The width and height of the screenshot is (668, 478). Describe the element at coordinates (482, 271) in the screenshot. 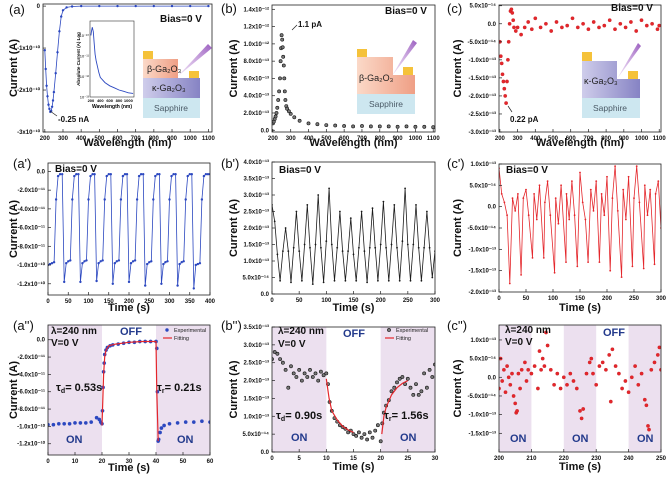

I see `y-tick-label: -1.5x10⁻¹³` at that location.